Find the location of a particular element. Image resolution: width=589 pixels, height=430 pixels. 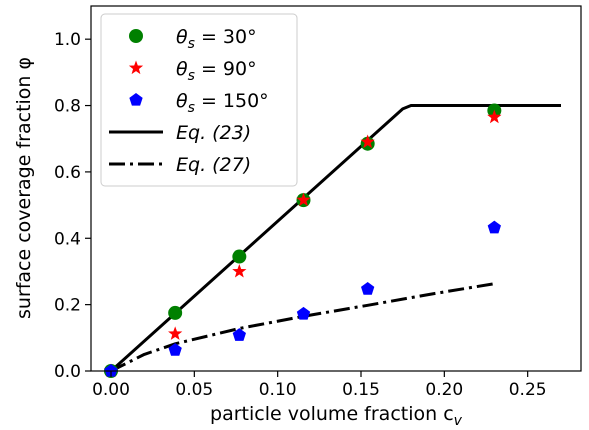

x-tick-label-0: 0.00 is located at coordinates (111, 390).